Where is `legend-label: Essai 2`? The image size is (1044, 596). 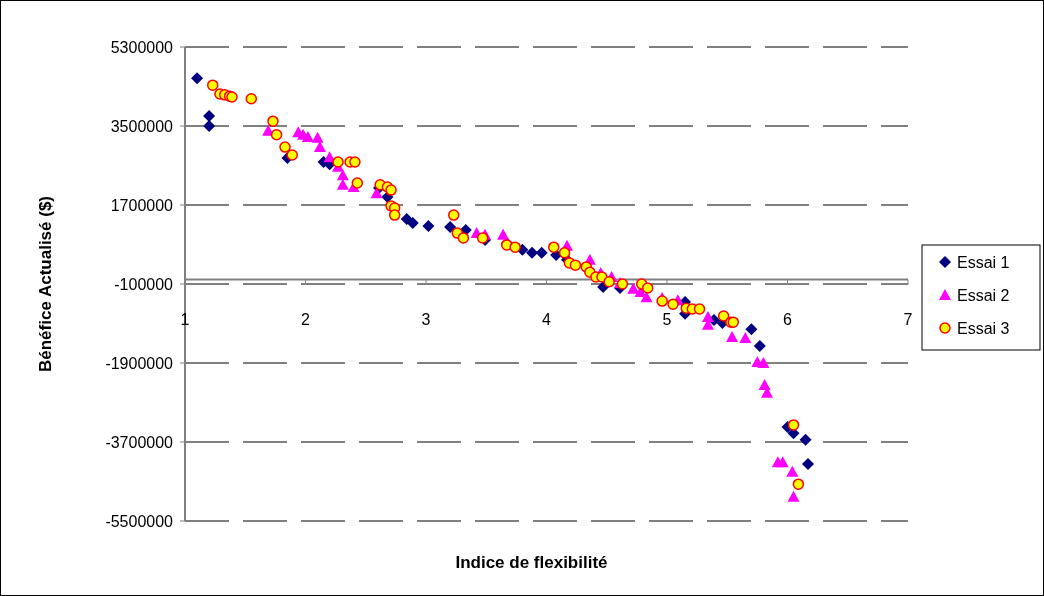 legend-label: Essai 2 is located at coordinates (983, 295).